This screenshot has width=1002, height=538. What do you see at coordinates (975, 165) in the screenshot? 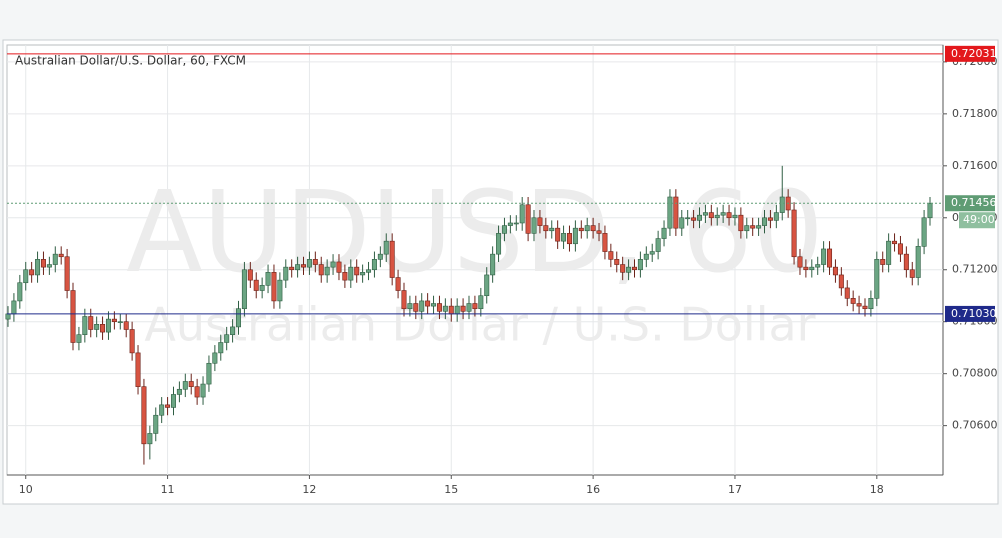
I see `y-tick-label: 0.71600` at bounding box center [975, 165].